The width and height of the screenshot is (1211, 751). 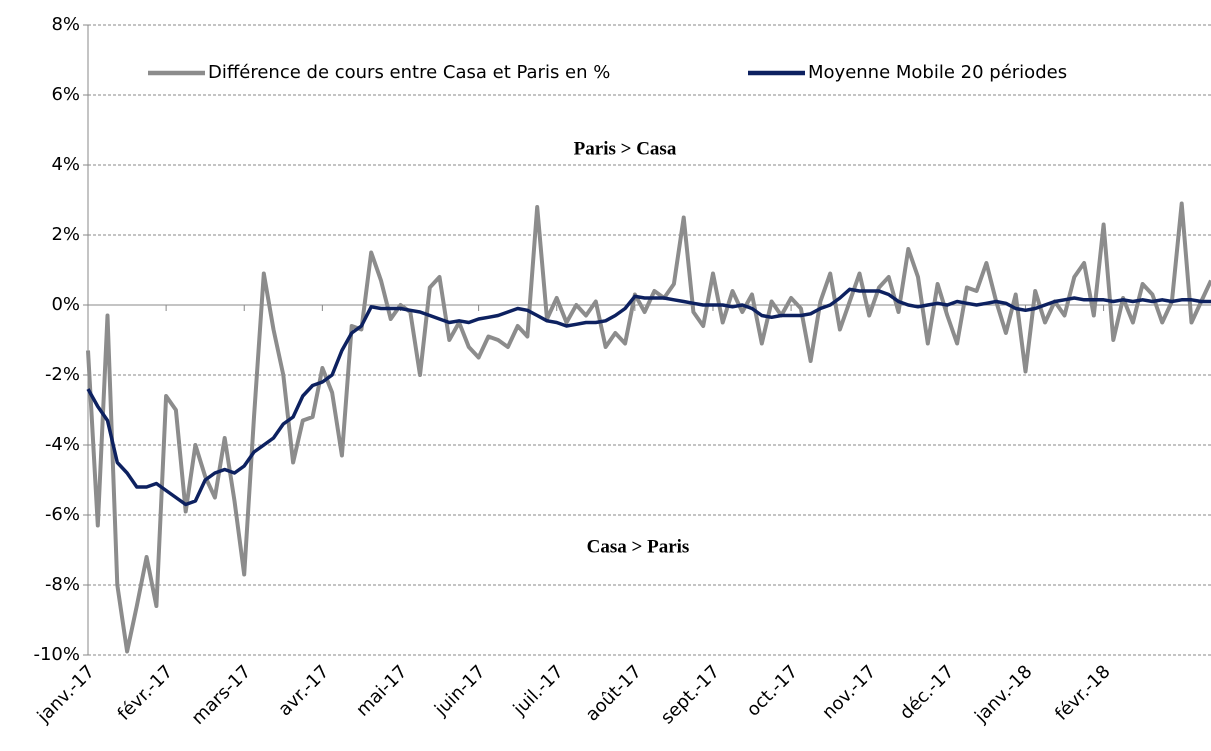 I want to click on x-tick-label: nov.-17, so click(x=849, y=692).